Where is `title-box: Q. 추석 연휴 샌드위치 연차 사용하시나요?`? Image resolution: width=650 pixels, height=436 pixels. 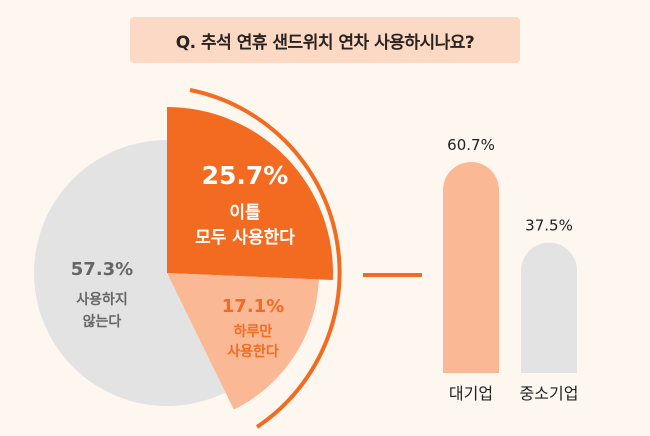 title-box: Q. 추석 연휴 샌드위치 연차 사용하시나요? is located at coordinates (325, 40).